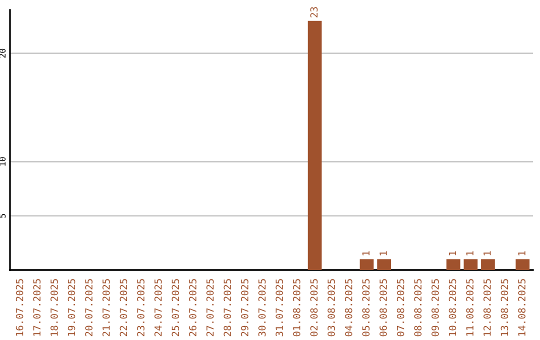 This screenshot has height=340, width=540. What do you see at coordinates (106, 307) in the screenshot?
I see `x-tick-label: 21.07.2025` at bounding box center [106, 307].